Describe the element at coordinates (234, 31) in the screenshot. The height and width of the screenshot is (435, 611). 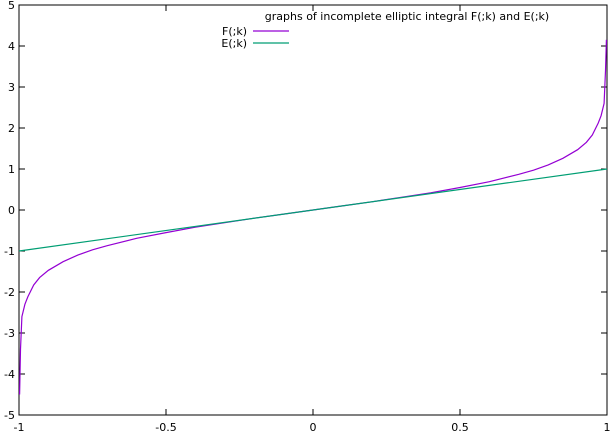
I see `legend-label-0: F(;k)` at that location.